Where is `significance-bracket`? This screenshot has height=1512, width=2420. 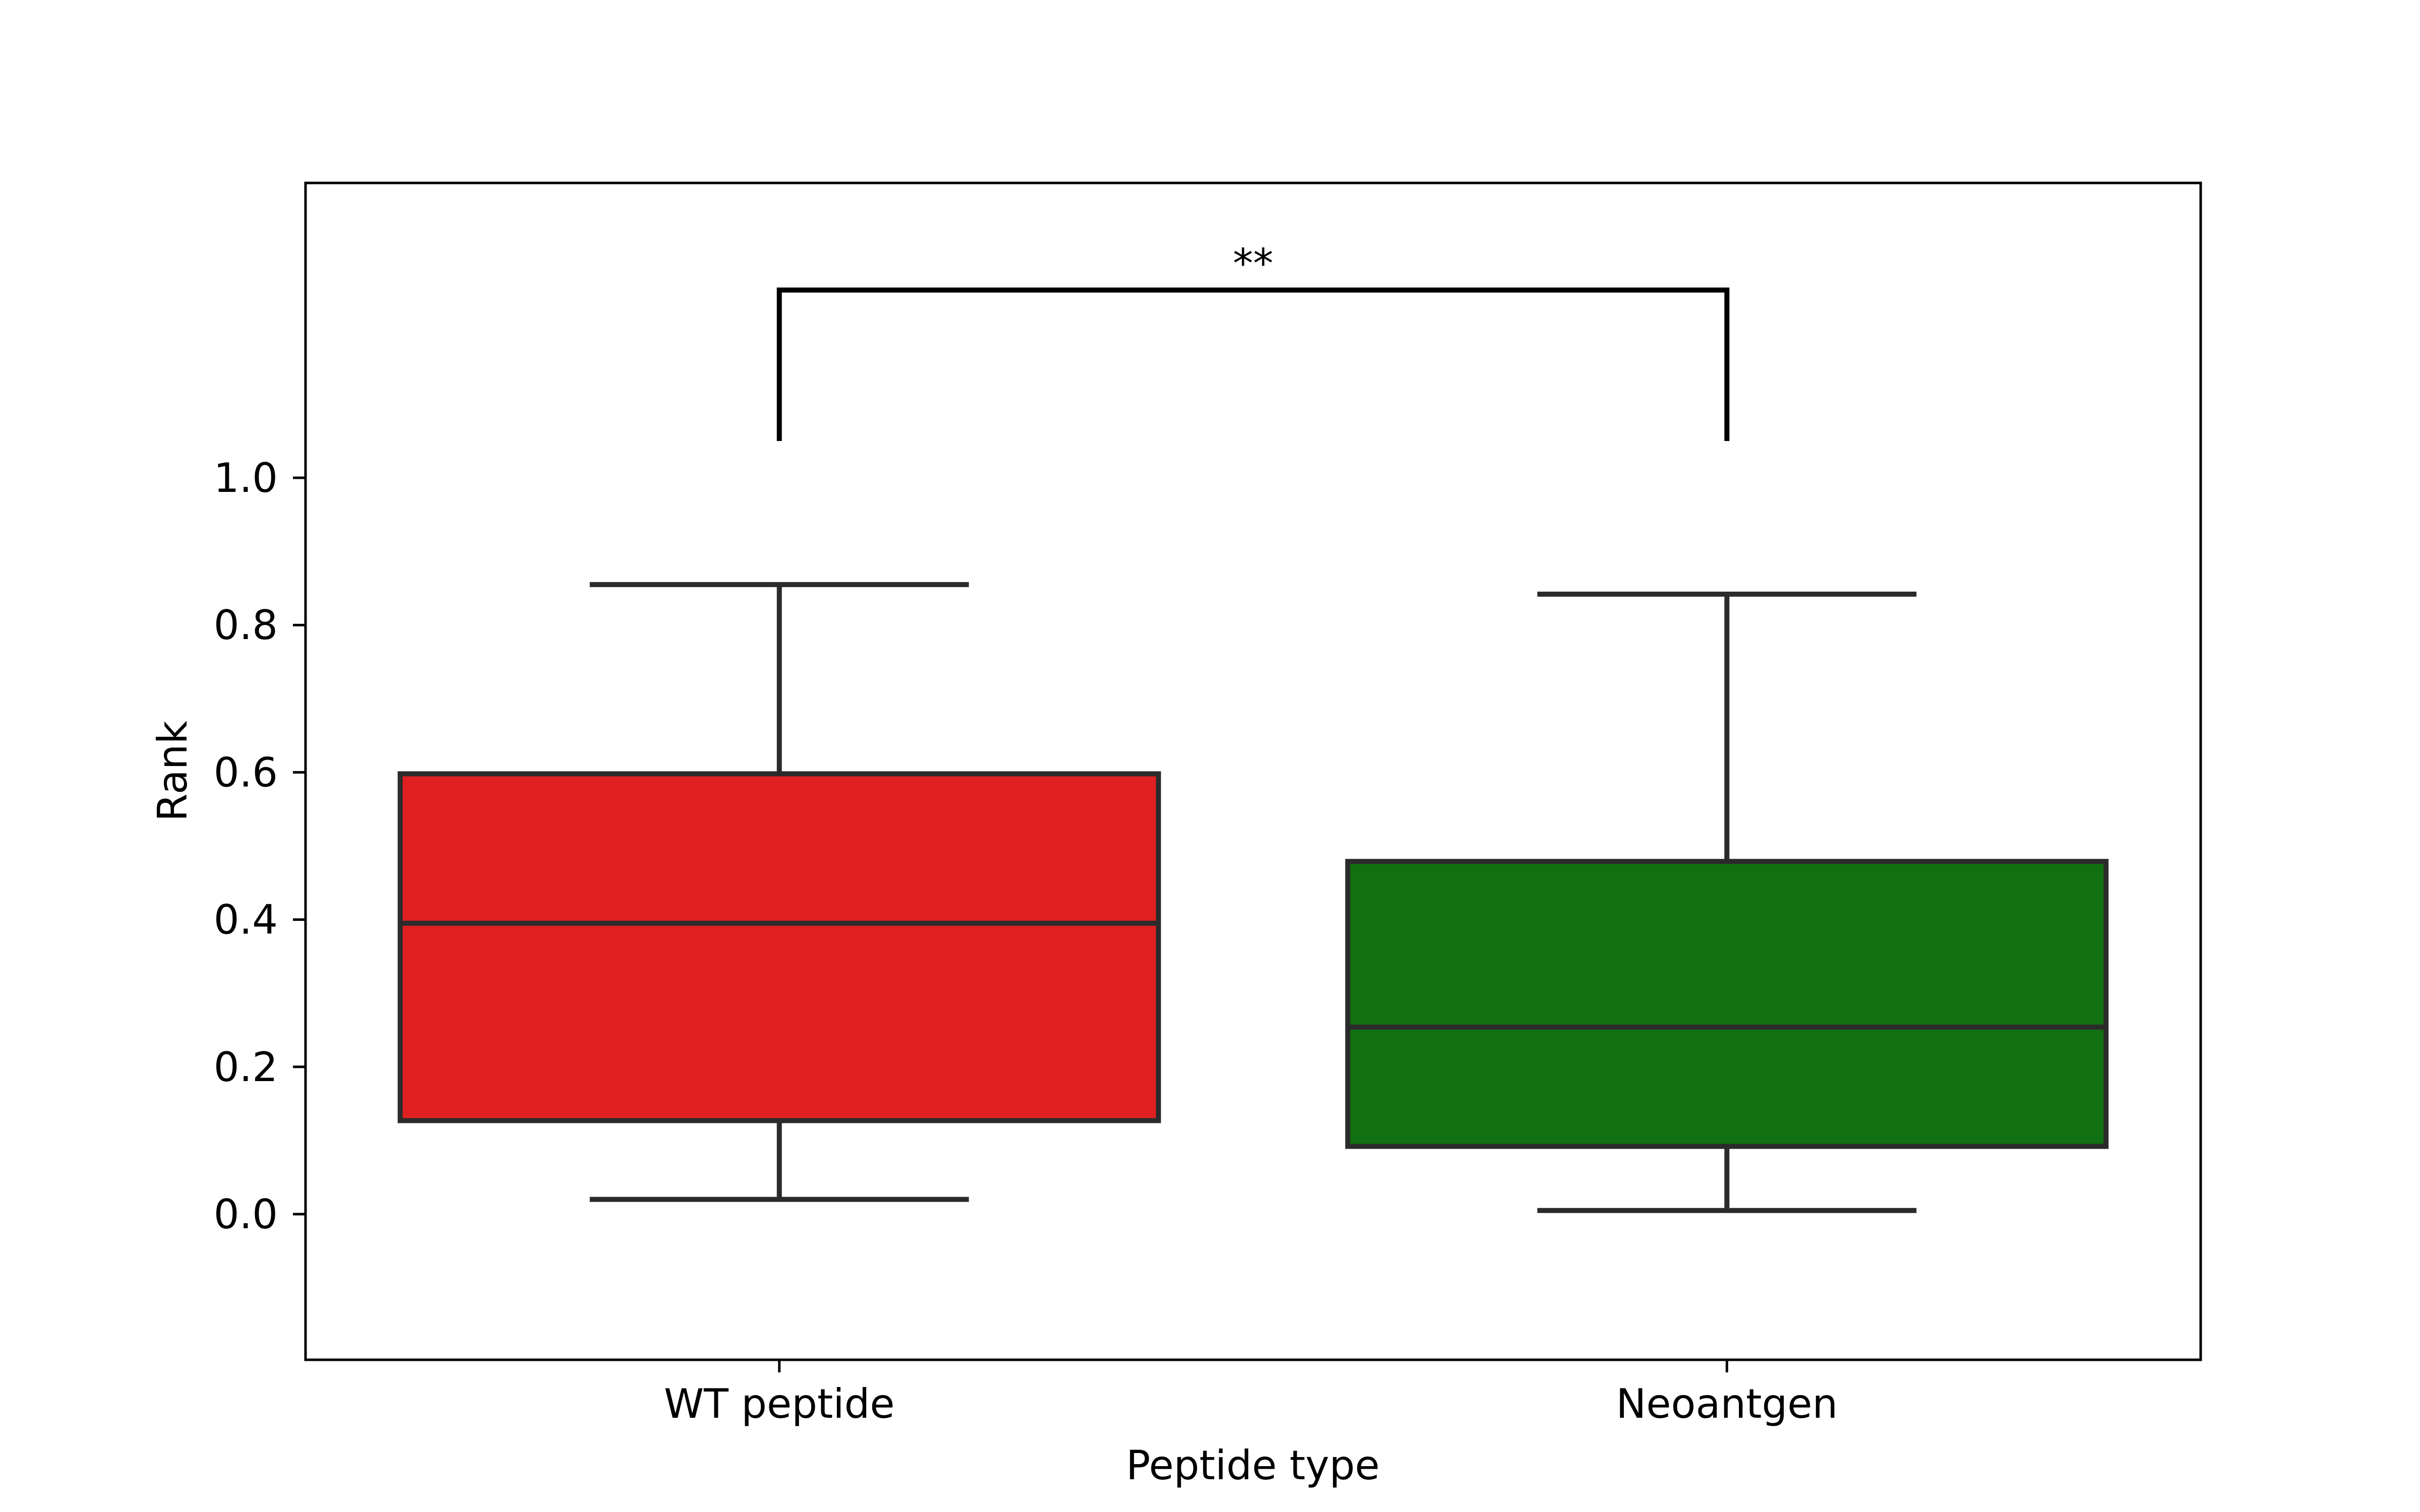 significance-bracket is located at coordinates (1253, 364).